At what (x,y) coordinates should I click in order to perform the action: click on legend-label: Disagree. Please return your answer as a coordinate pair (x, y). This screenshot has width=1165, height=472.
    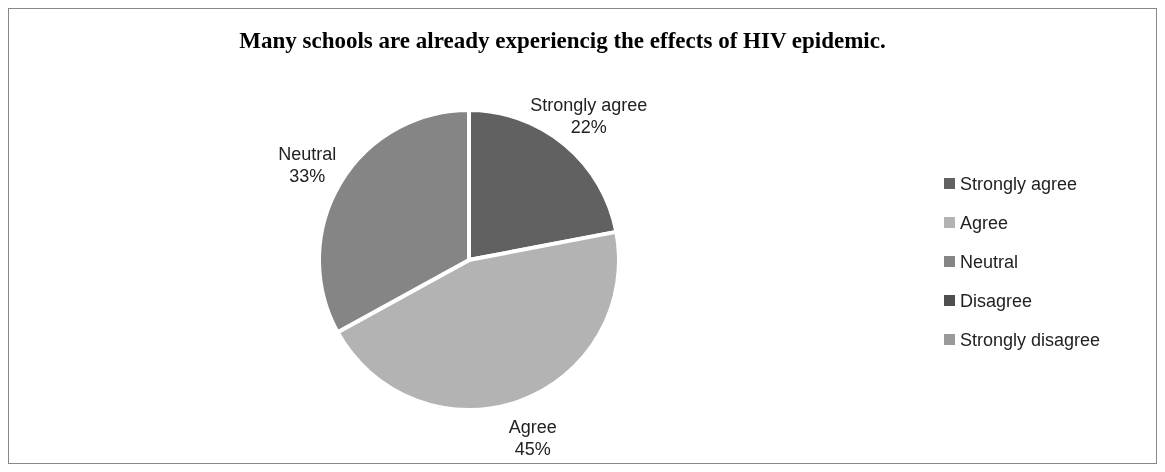
    Looking at the image, I should click on (996, 301).